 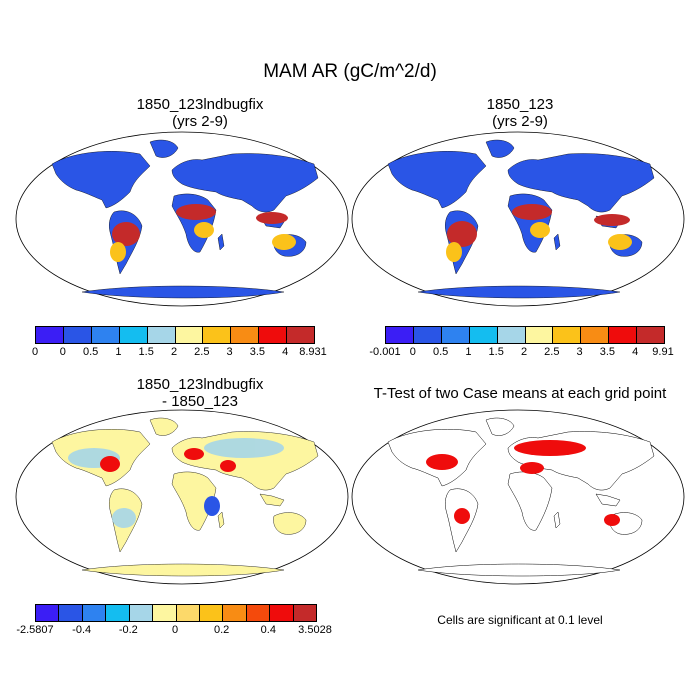 What do you see at coordinates (496, 352) in the screenshot?
I see `colorbar-2-tick-label: 1.5` at bounding box center [496, 352].